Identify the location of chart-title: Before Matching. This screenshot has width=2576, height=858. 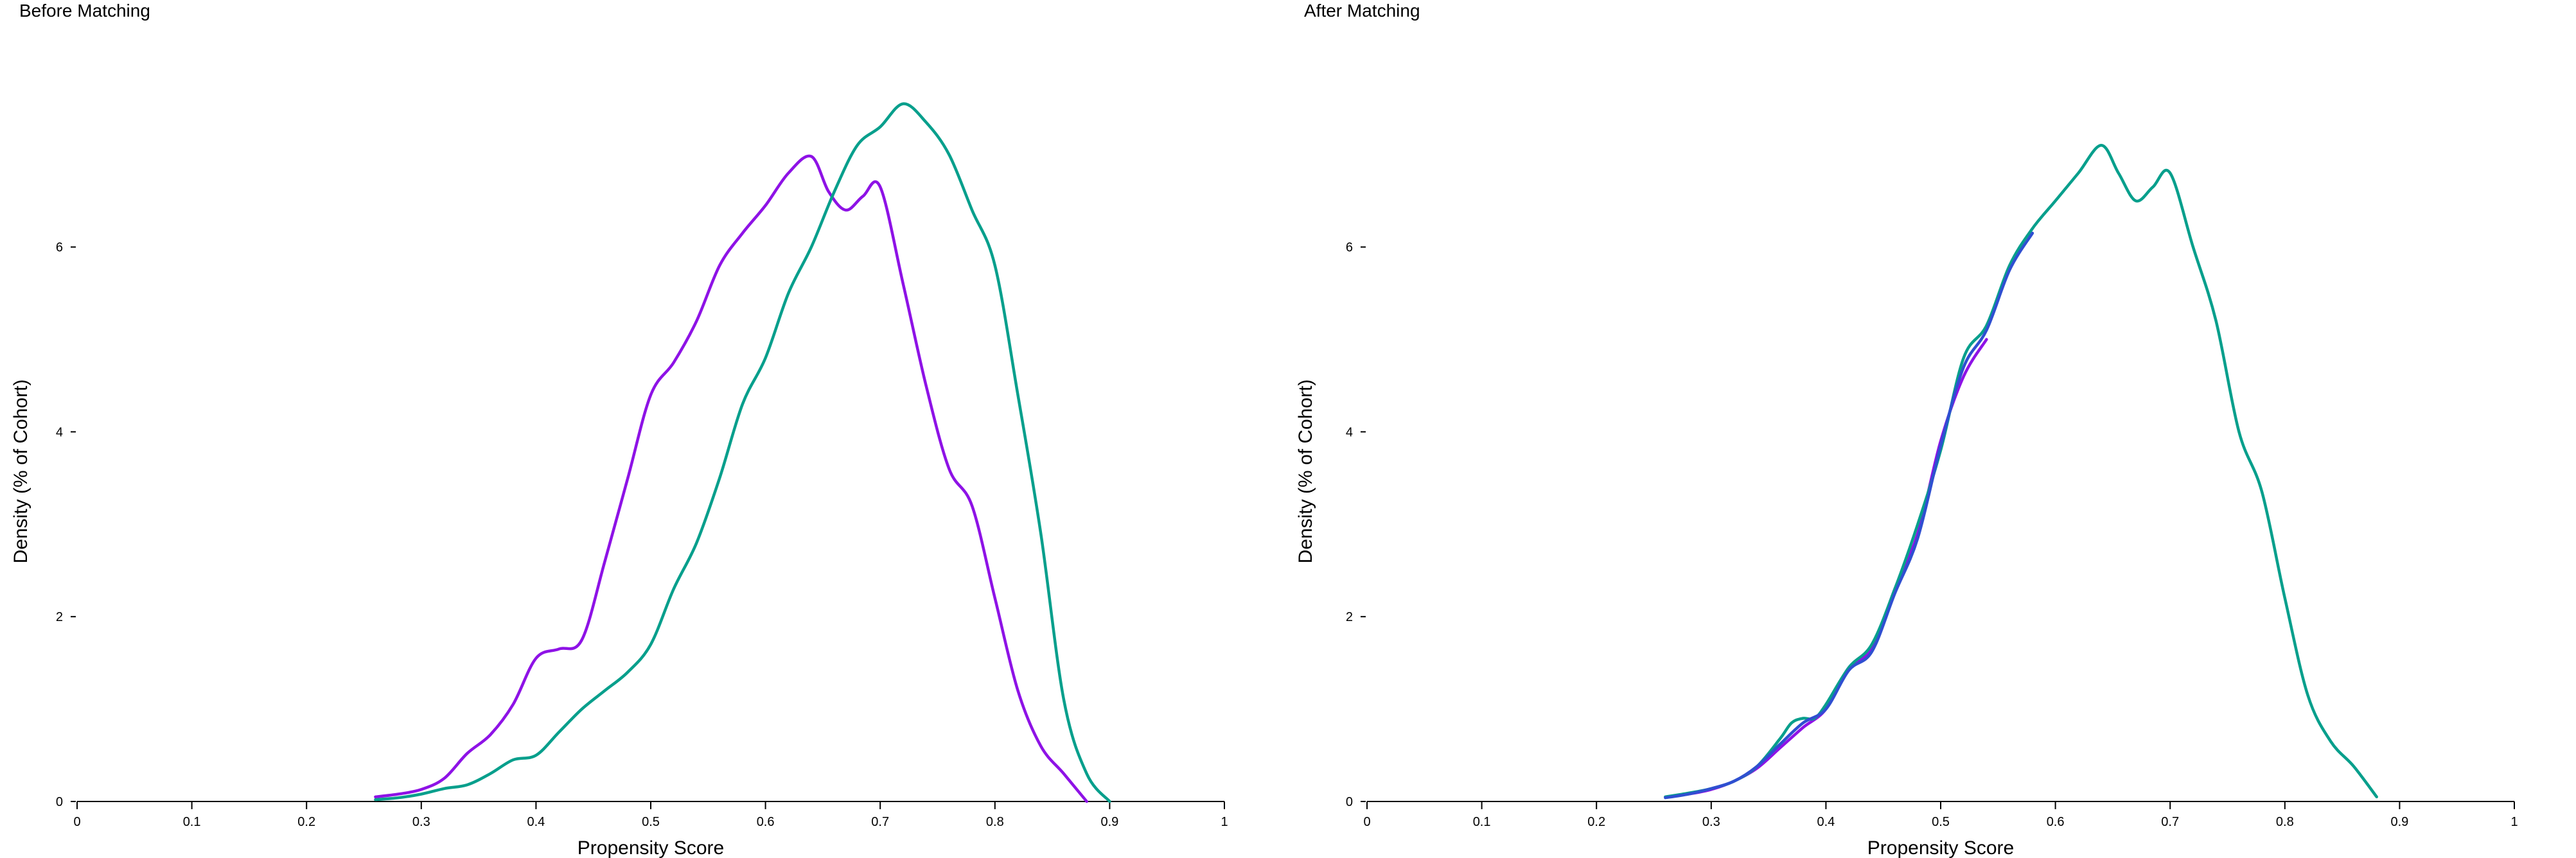
(85, 11).